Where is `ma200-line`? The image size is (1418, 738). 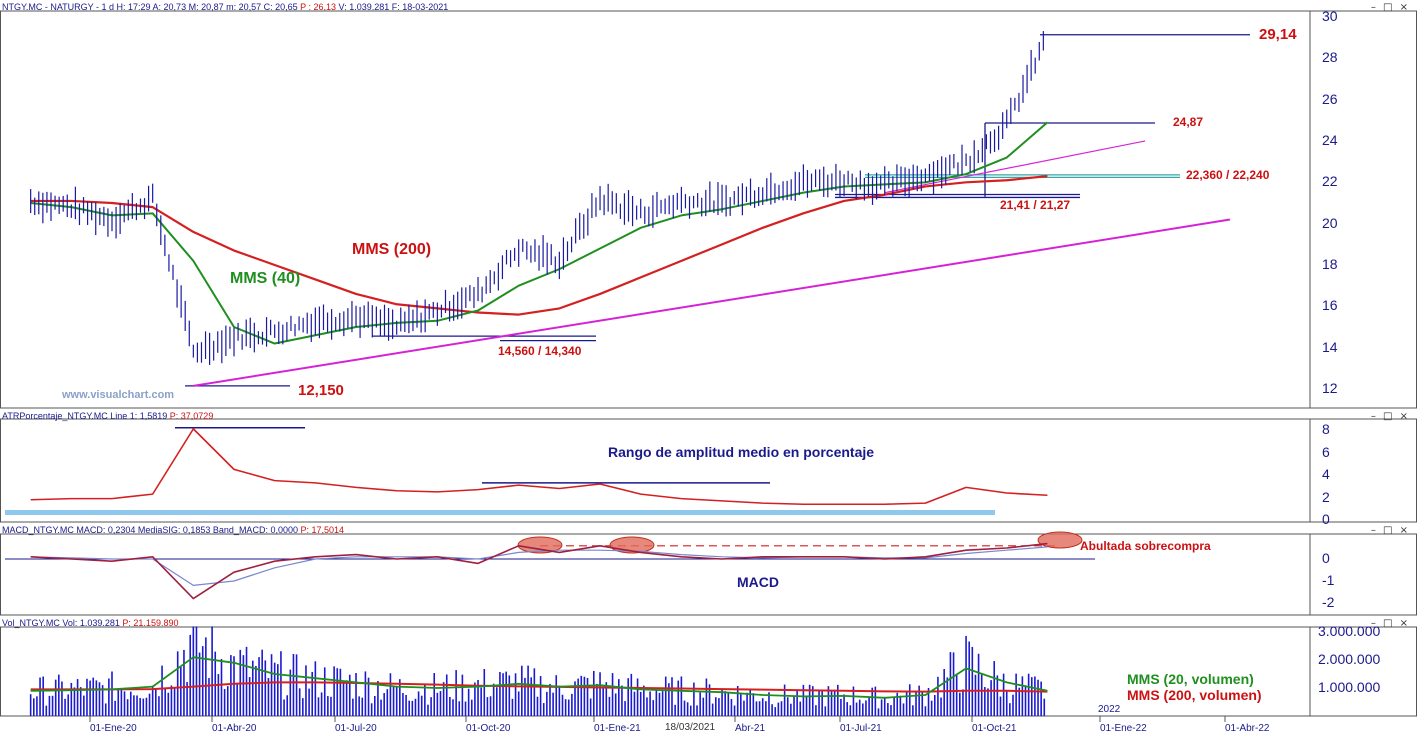
ma200-line is located at coordinates (539, 245).